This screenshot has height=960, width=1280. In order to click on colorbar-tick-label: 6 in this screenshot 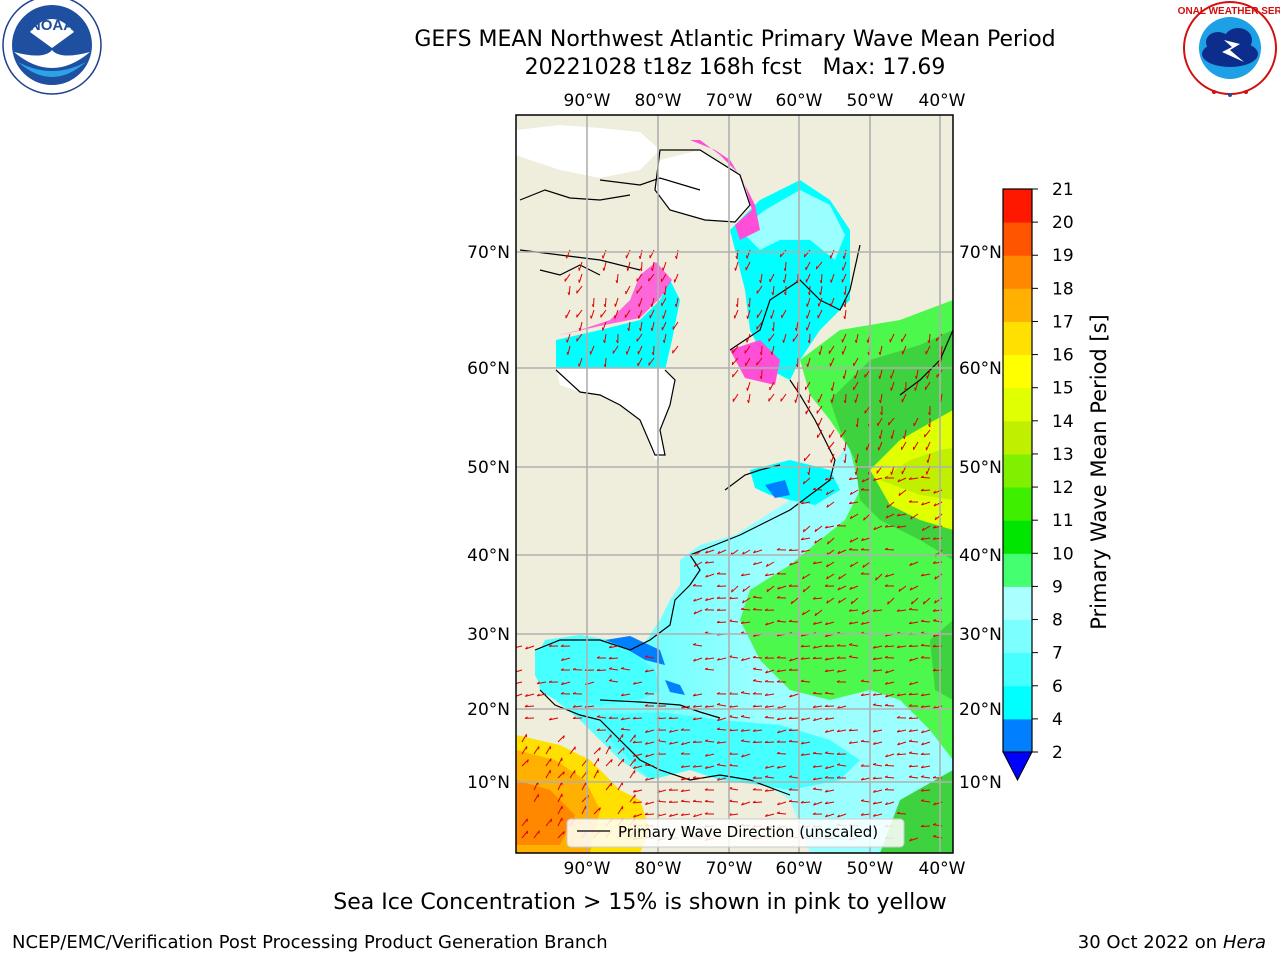, I will do `click(1057, 687)`.